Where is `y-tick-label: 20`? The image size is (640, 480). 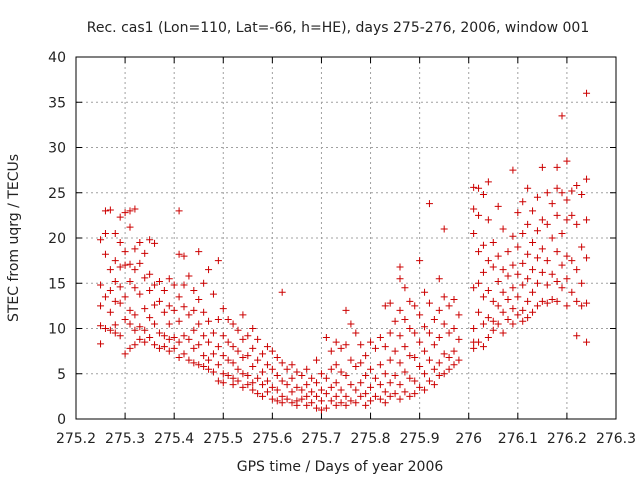 y-tick-label: 20 is located at coordinates (57, 239).